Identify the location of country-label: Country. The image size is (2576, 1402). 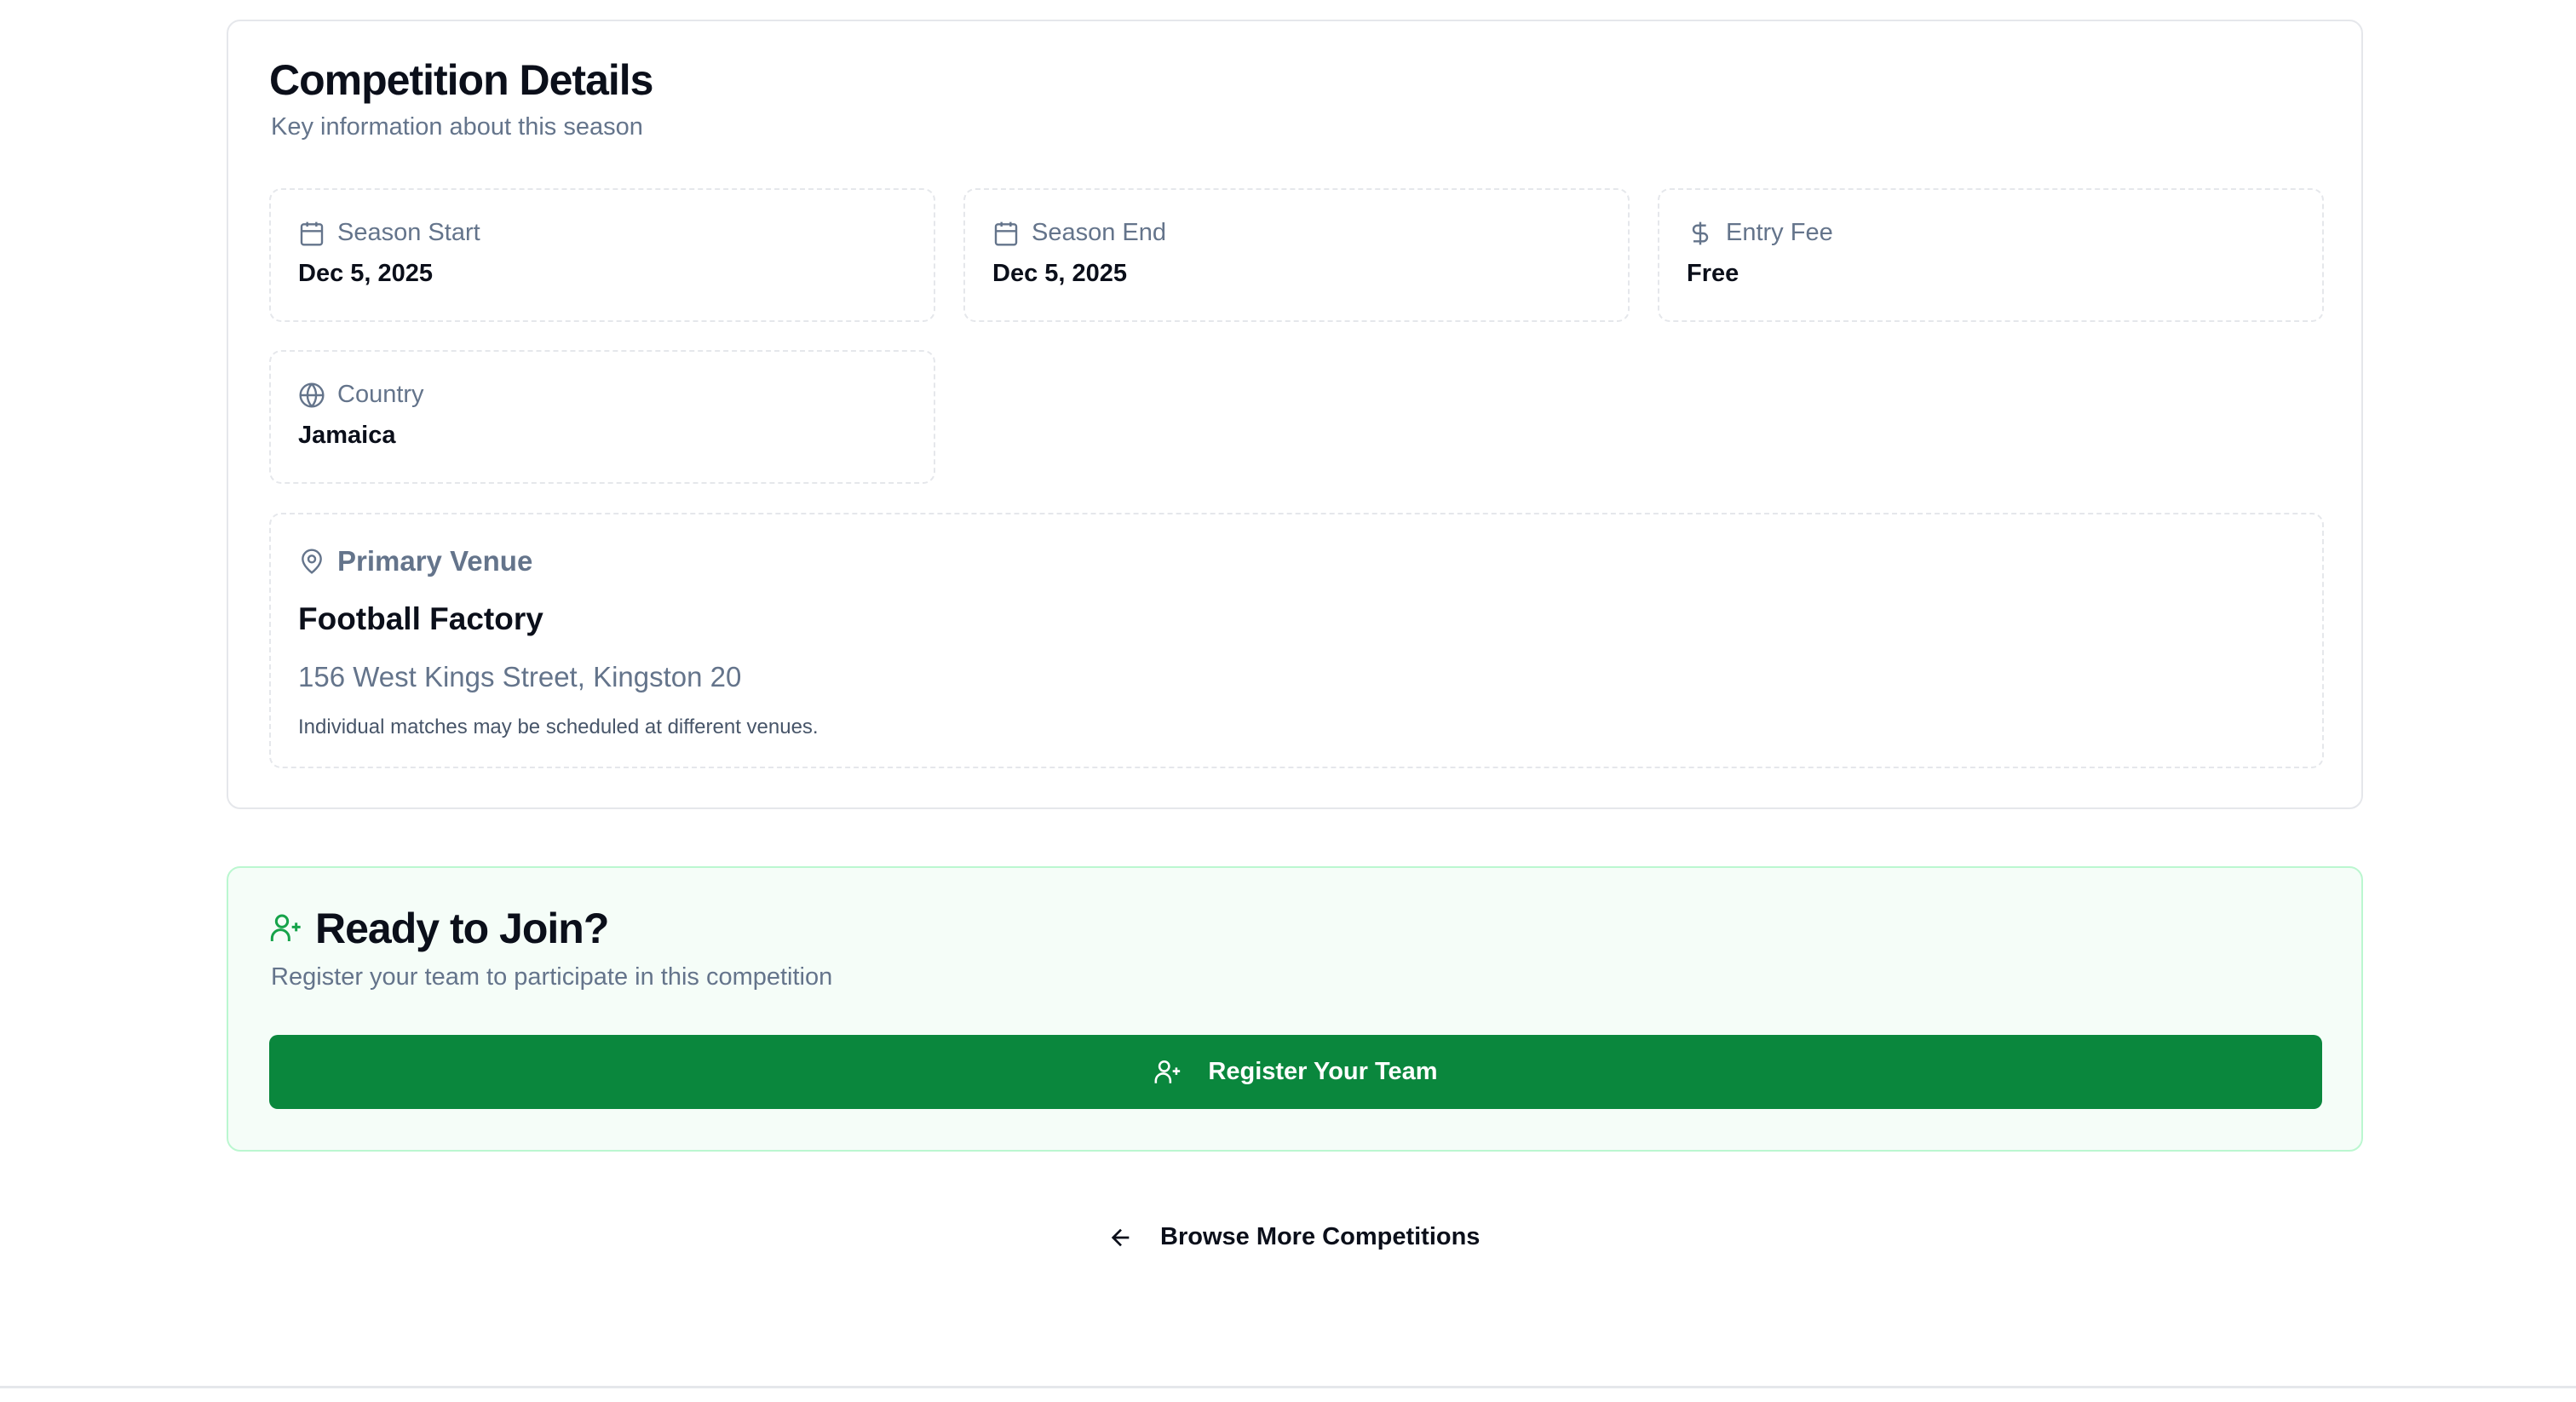
(381, 394).